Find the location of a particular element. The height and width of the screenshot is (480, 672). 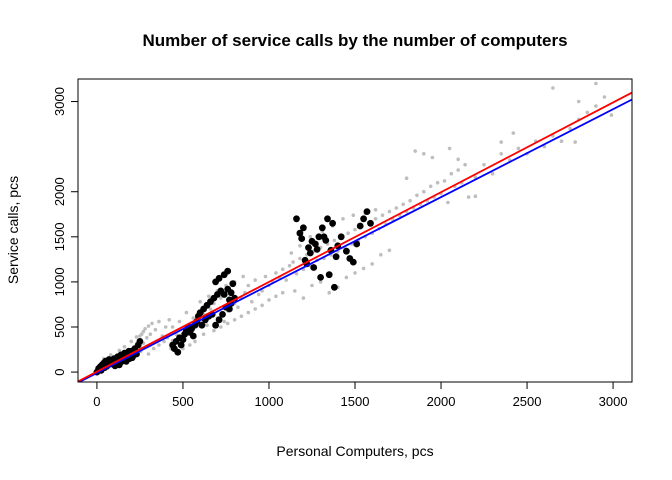

y-axis-label: Service calls, pcs is located at coordinates (13, 230).